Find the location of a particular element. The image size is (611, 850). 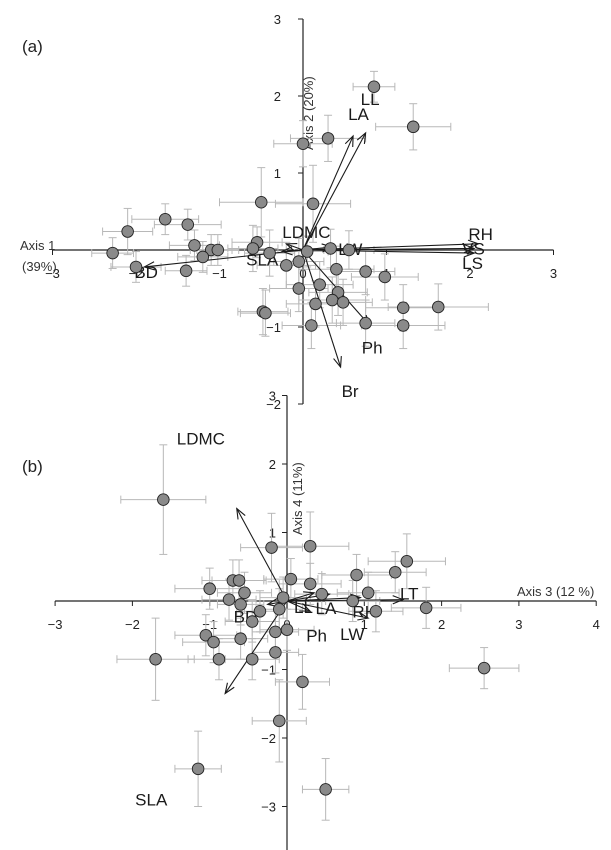

x-tick-label: −2 is located at coordinates (132, 624).